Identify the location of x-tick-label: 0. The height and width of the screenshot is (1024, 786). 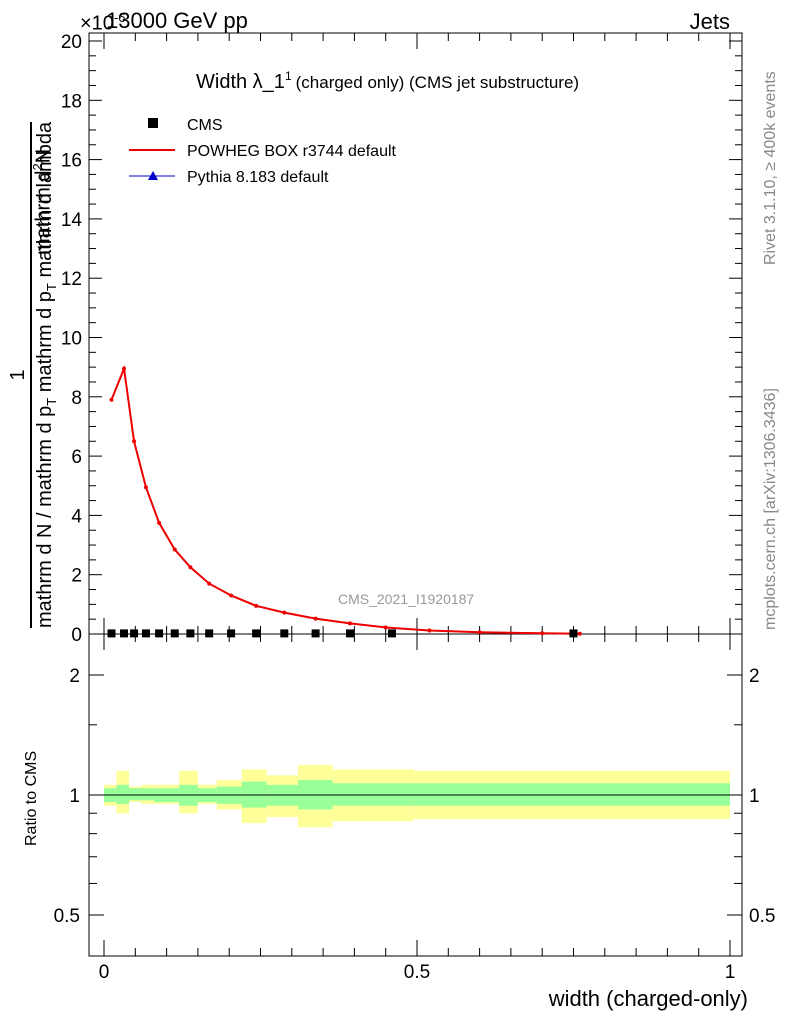
(104, 972).